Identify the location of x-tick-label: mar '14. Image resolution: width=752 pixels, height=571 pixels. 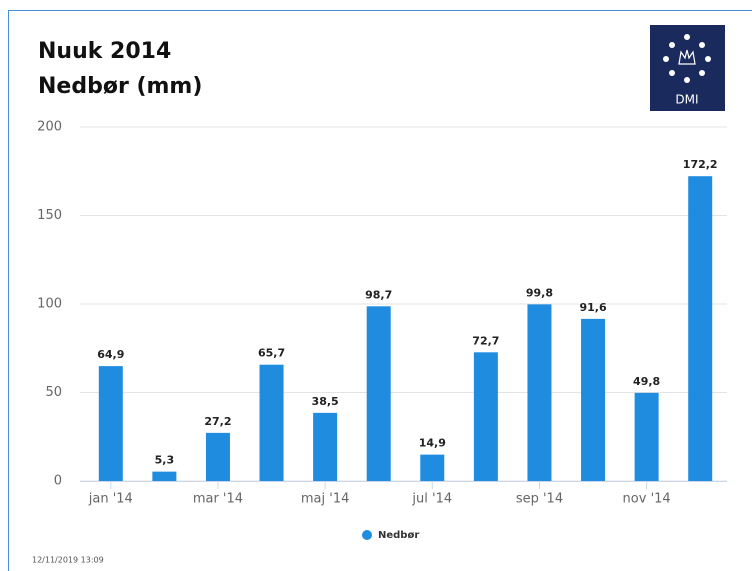
(218, 499).